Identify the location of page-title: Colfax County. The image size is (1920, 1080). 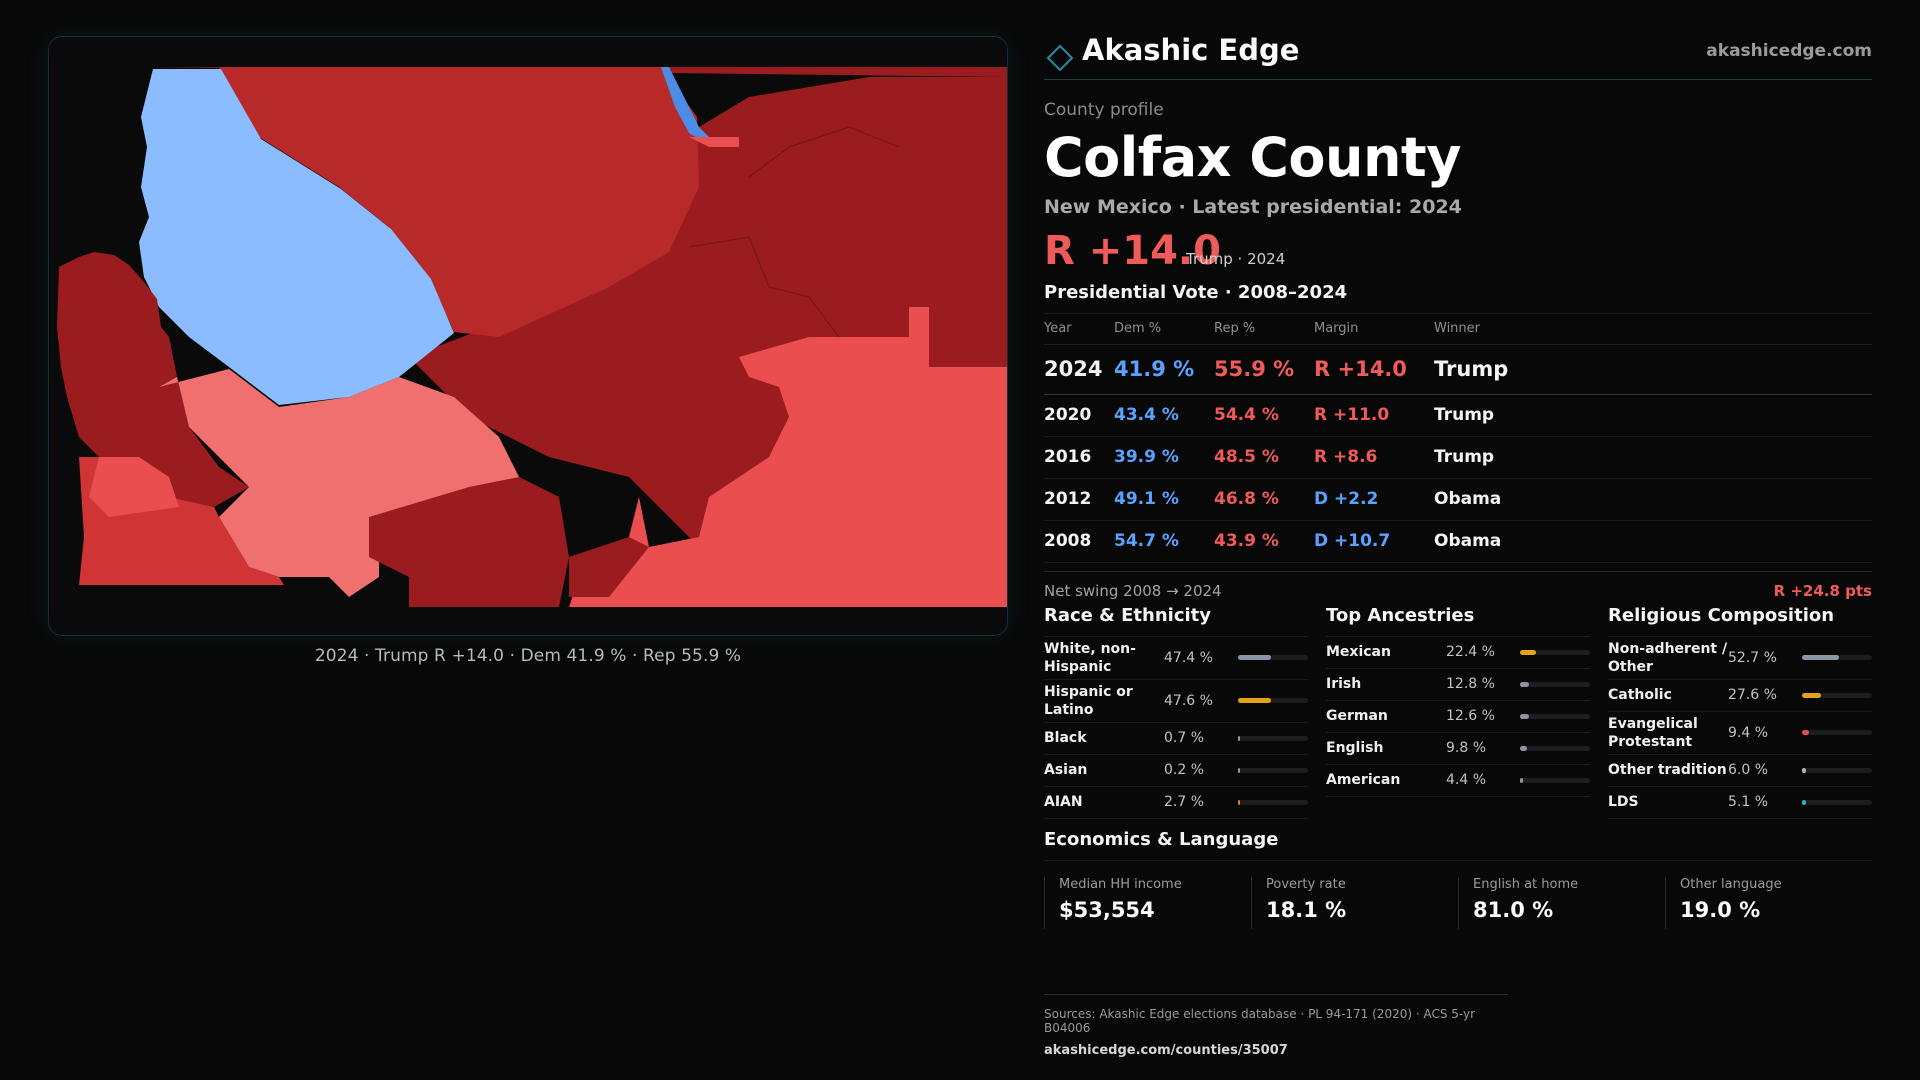
(1252, 157).